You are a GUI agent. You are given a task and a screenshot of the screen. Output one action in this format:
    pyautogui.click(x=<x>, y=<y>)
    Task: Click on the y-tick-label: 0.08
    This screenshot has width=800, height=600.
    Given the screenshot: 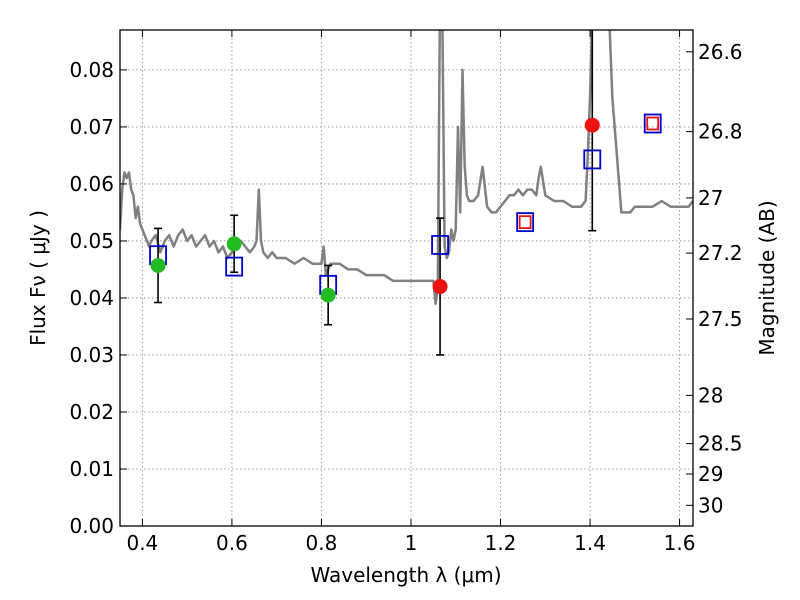 What is the action you would take?
    pyautogui.click(x=91, y=70)
    